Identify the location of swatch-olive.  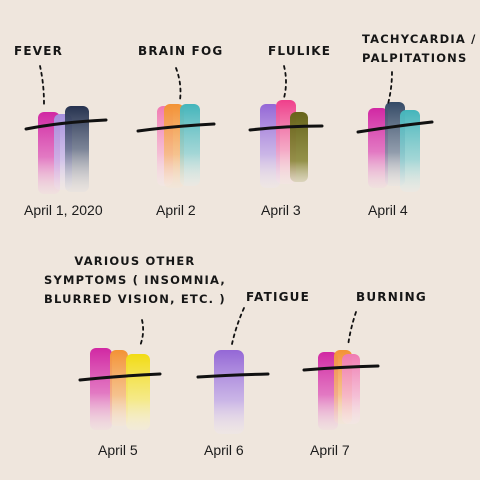
(299, 147).